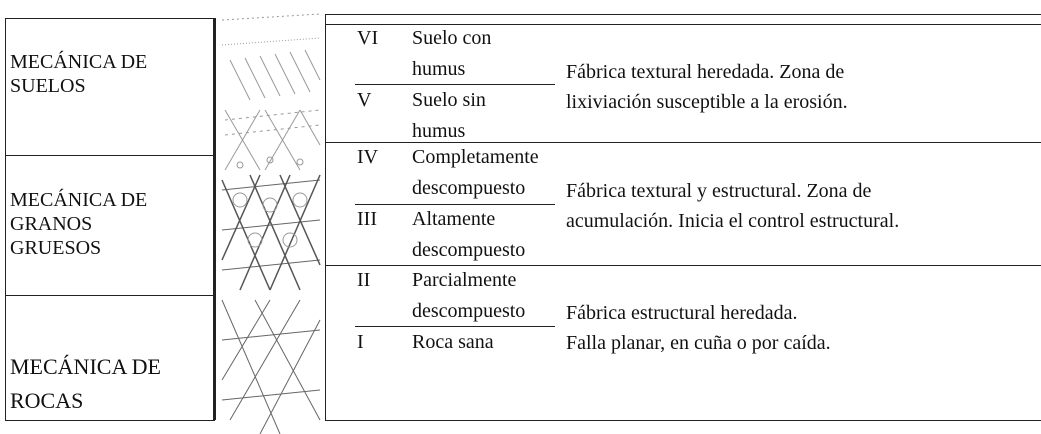  What do you see at coordinates (56, 248) in the screenshot?
I see `panel-label: GRUESOS` at bounding box center [56, 248].